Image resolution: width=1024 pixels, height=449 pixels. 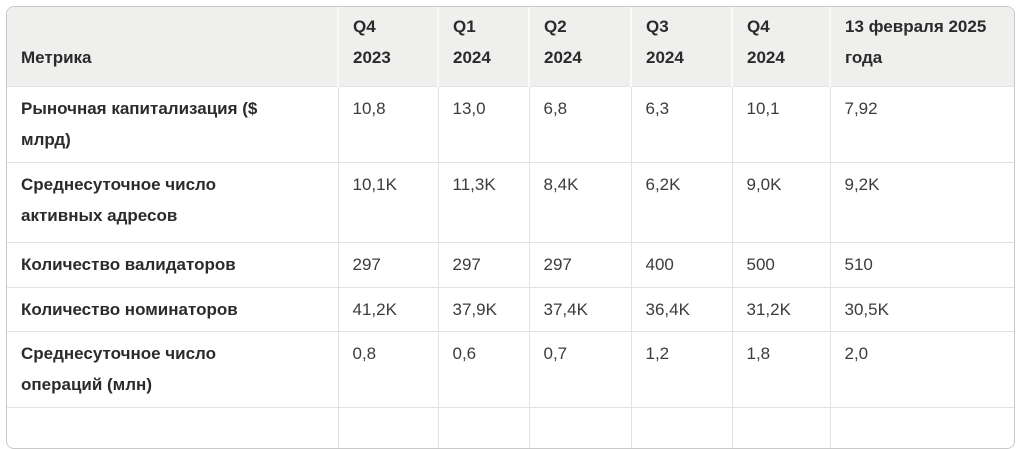 What do you see at coordinates (681, 309) in the screenshot?
I see `metric-value: 36,4K` at bounding box center [681, 309].